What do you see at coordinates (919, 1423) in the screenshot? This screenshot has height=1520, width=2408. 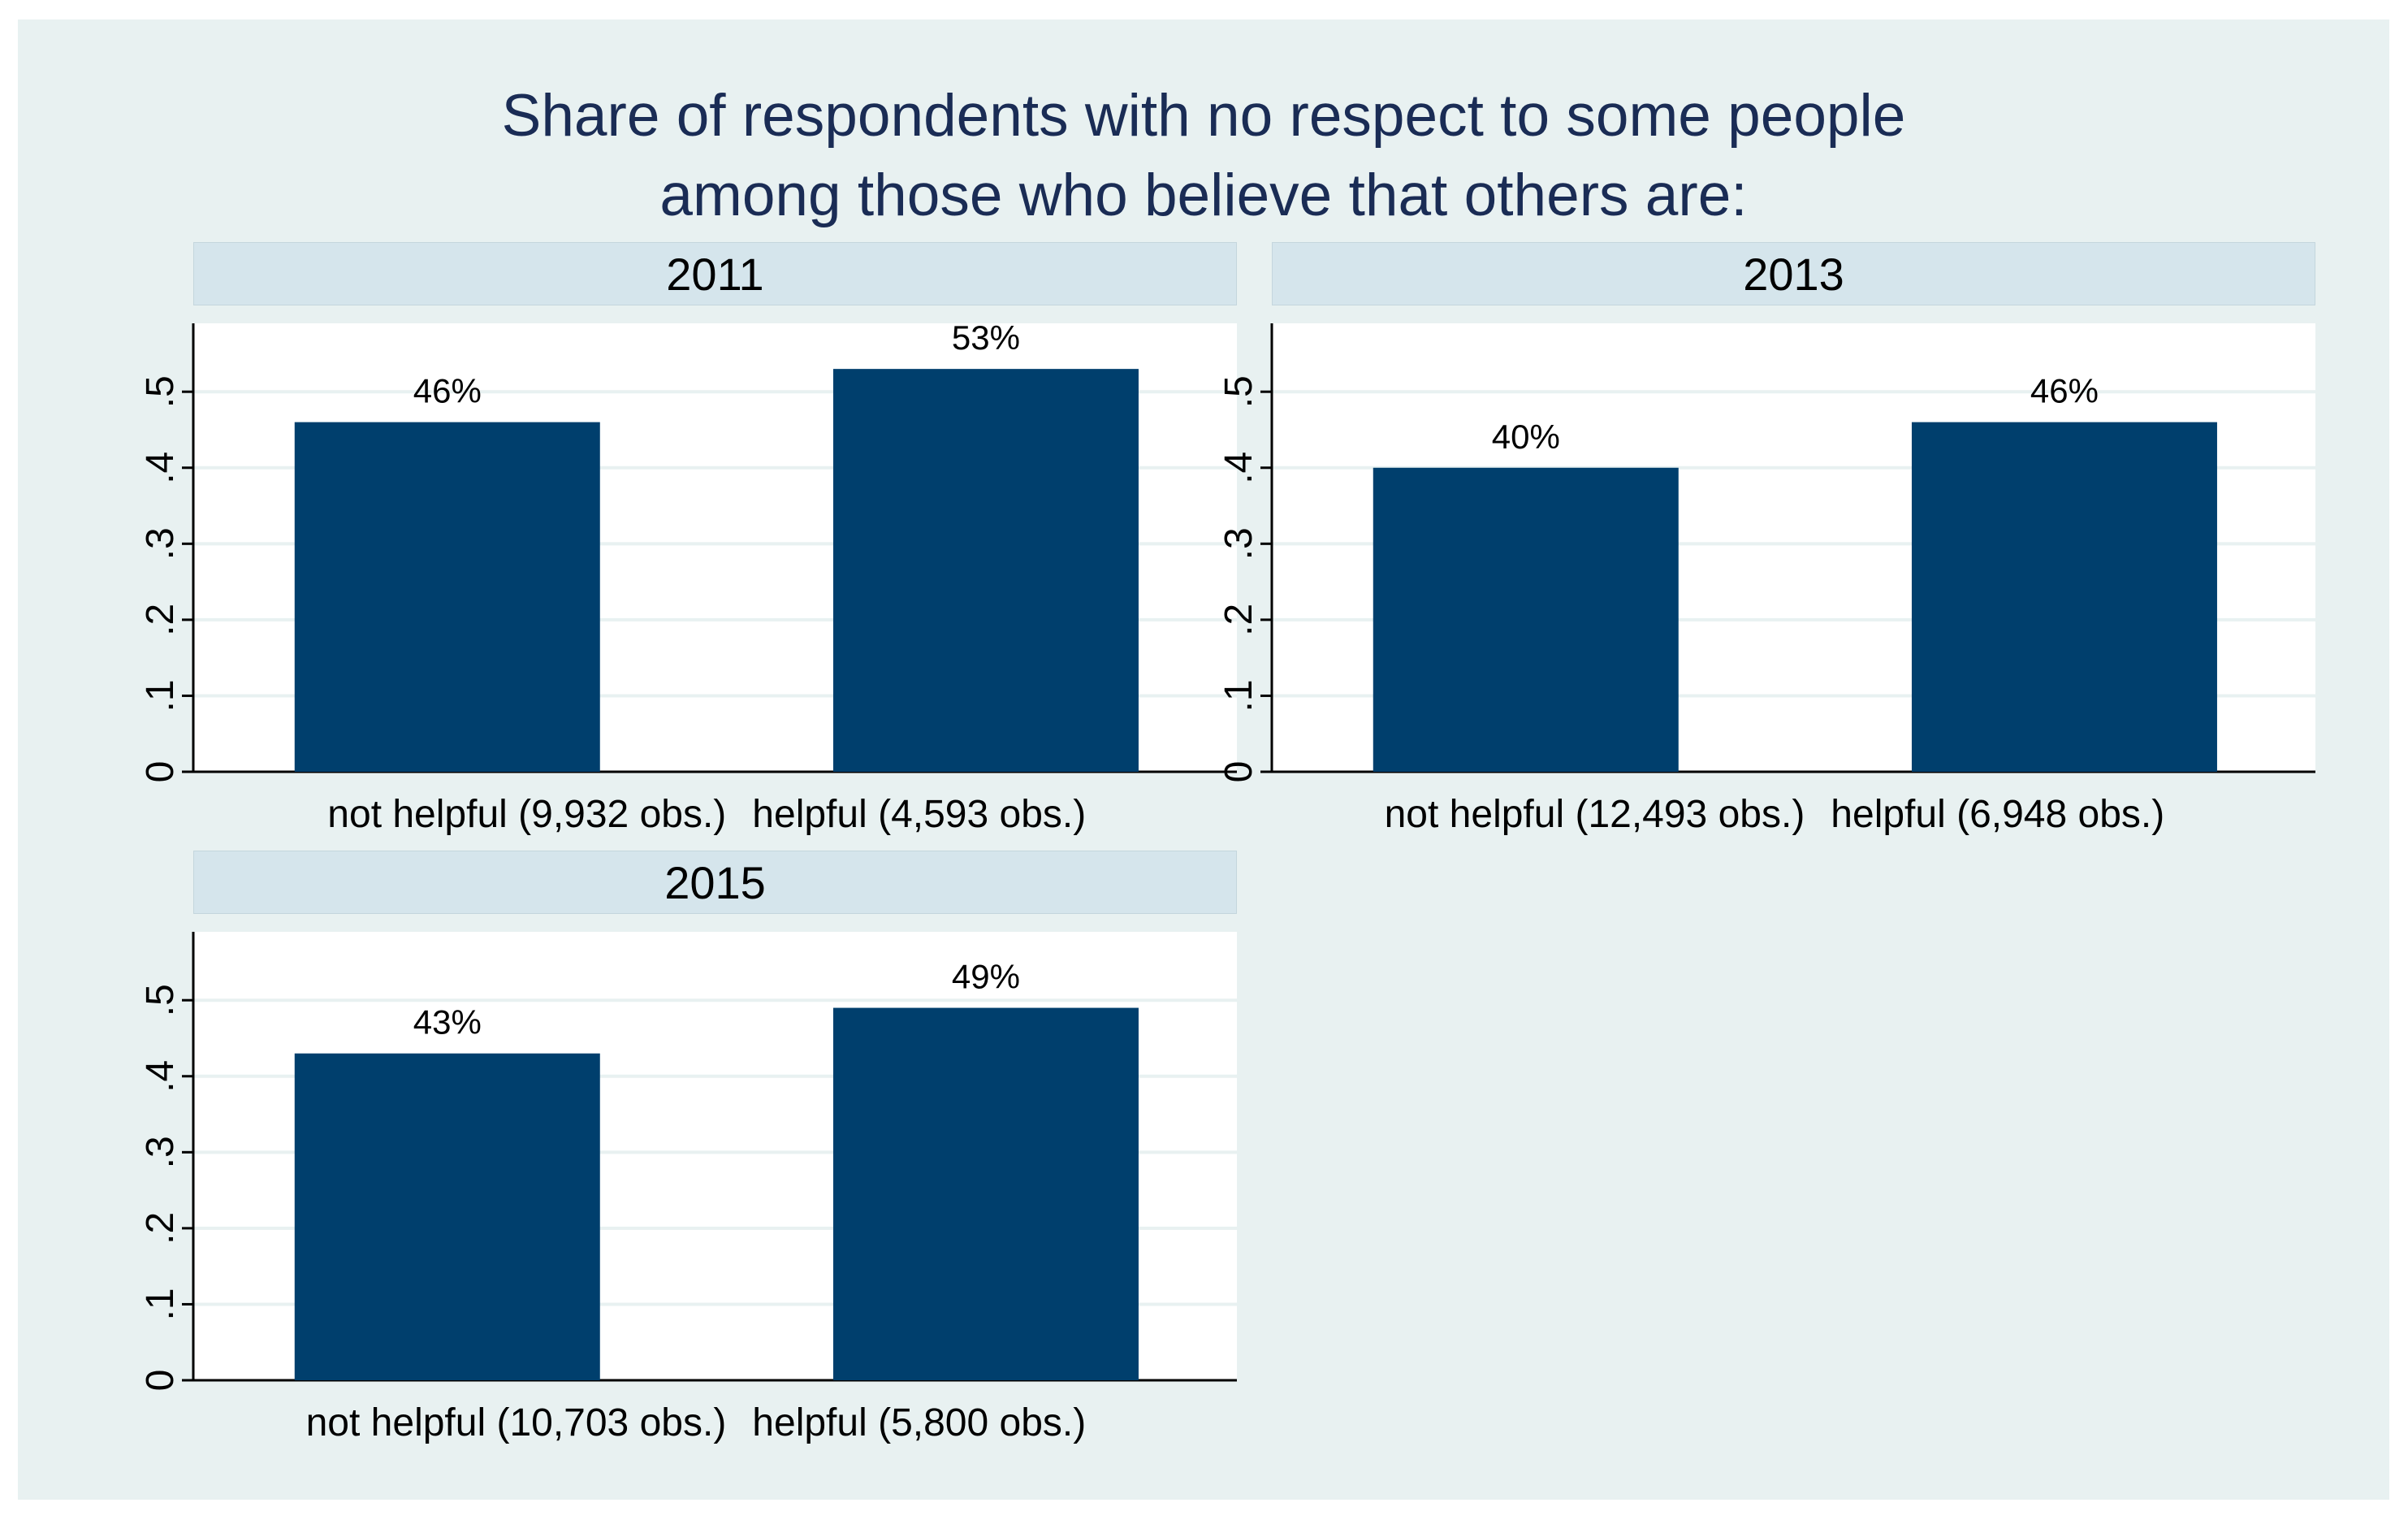 I see `x-category-label: helpful (5,800 obs.)` at bounding box center [919, 1423].